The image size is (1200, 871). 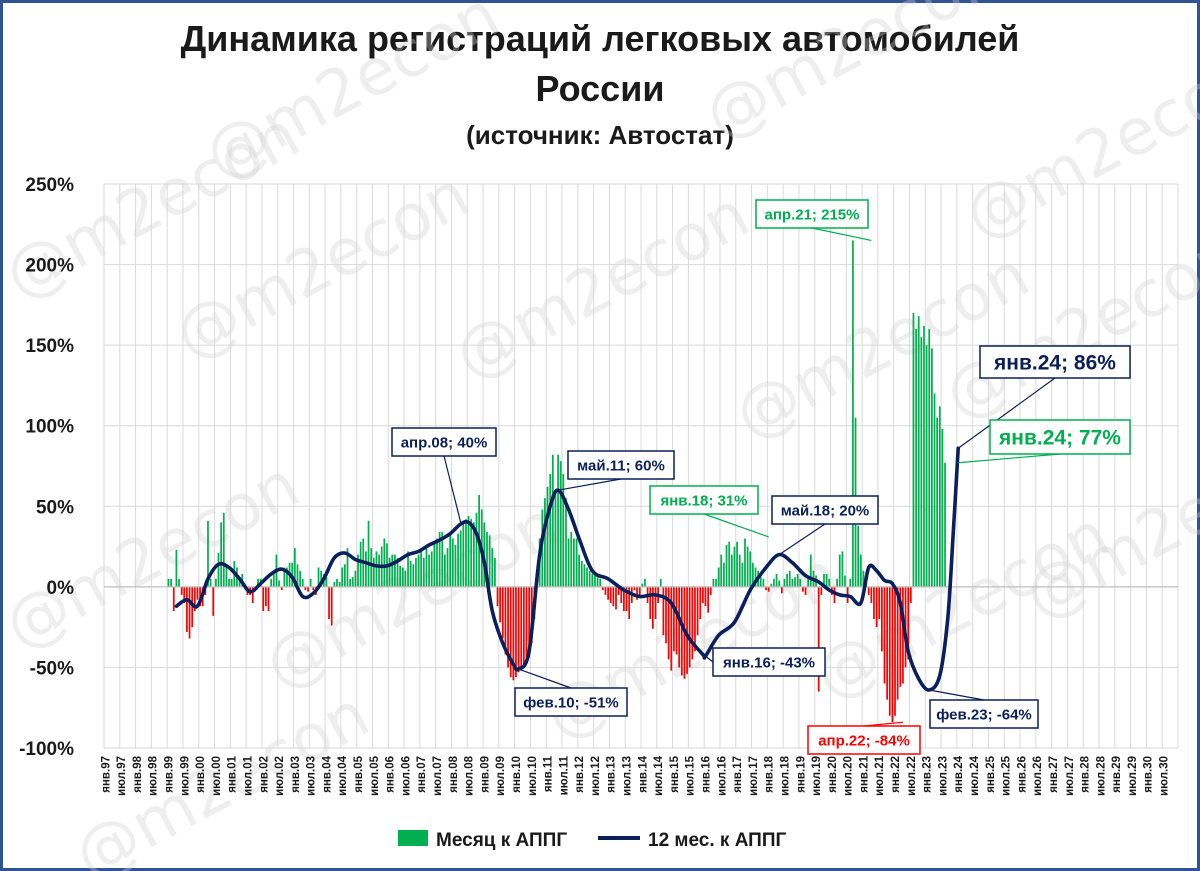 I want to click on x-tick-label: янв.07, so click(x=422, y=774).